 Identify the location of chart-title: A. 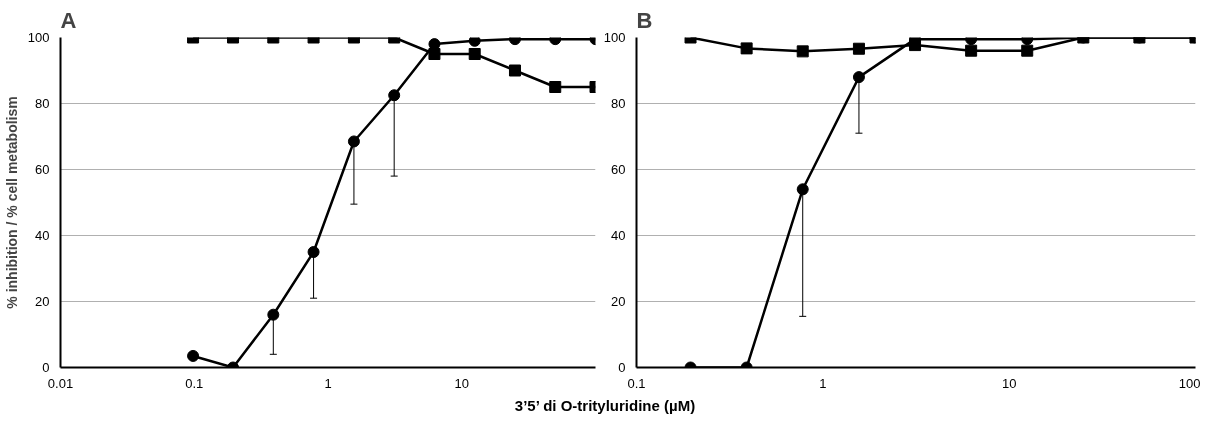
(68, 20).